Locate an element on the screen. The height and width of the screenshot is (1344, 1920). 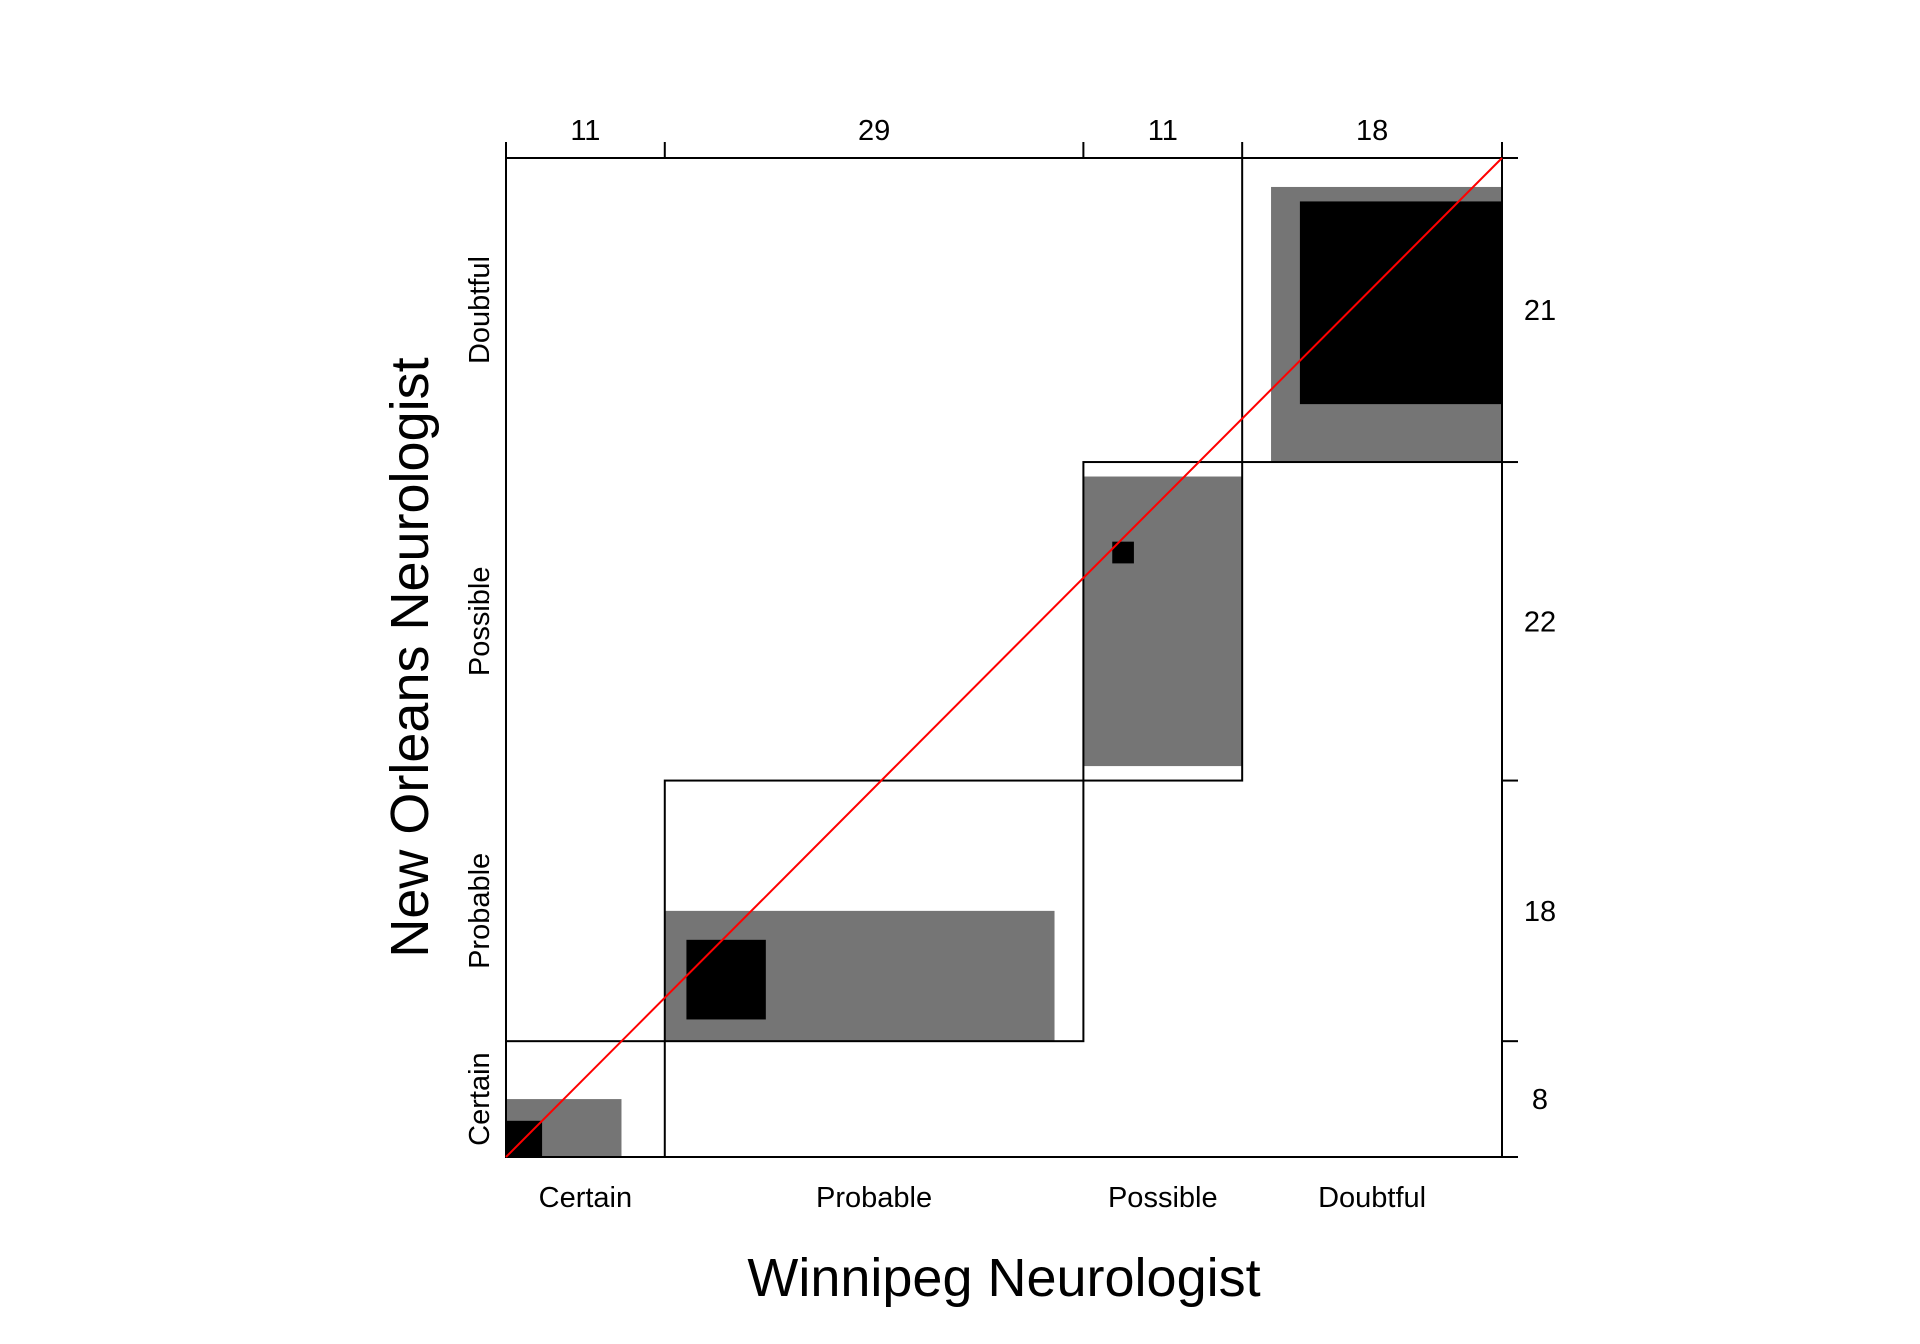
row-total-possible: 22 is located at coordinates (1540, 622).